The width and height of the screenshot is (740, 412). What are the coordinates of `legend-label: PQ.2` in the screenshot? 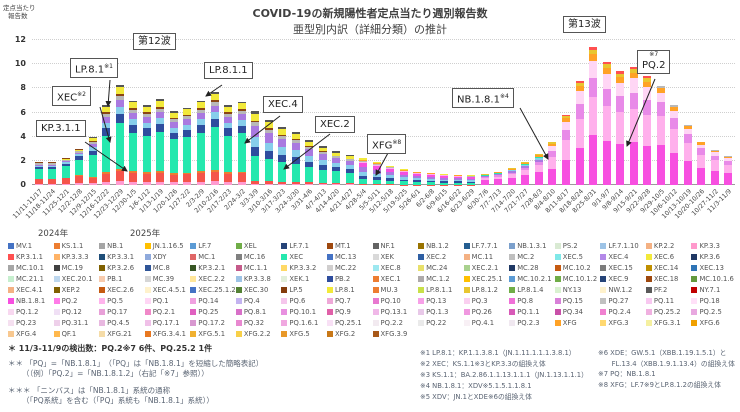 It's located at (69, 300).